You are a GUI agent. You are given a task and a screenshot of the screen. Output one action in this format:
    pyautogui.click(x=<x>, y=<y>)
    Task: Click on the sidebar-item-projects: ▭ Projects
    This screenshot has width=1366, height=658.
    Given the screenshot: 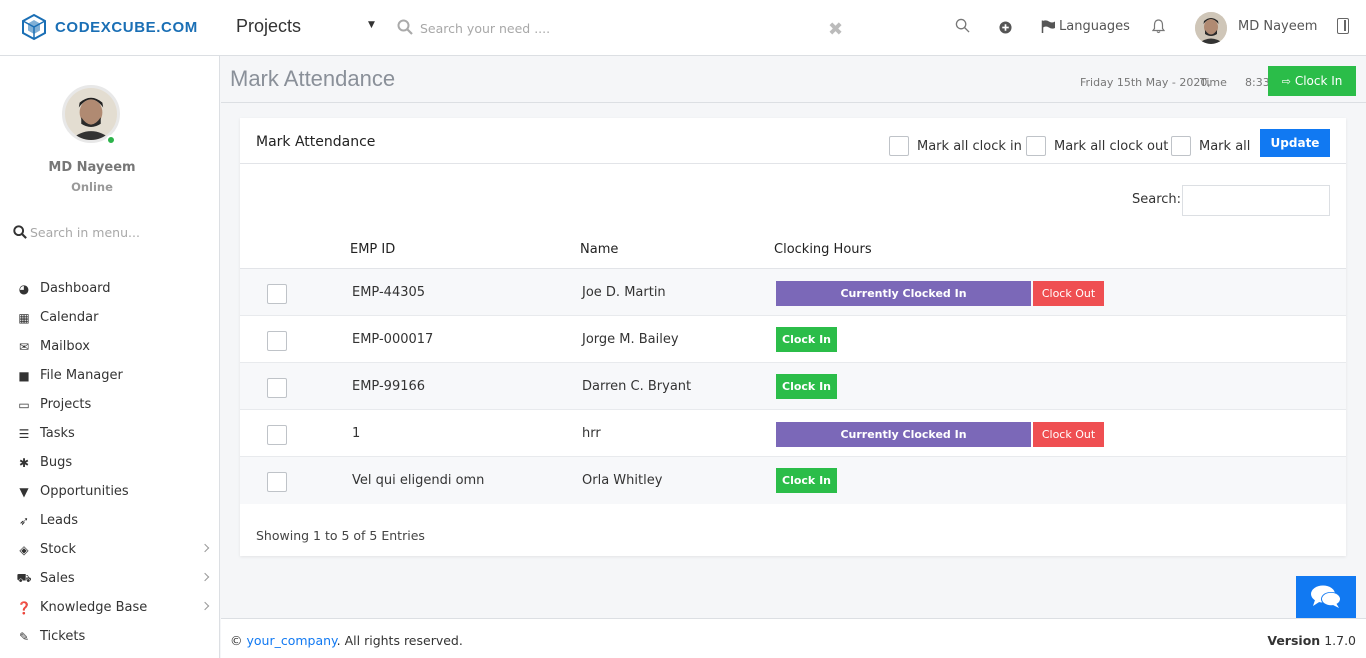 What is the action you would take?
    pyautogui.click(x=110, y=404)
    